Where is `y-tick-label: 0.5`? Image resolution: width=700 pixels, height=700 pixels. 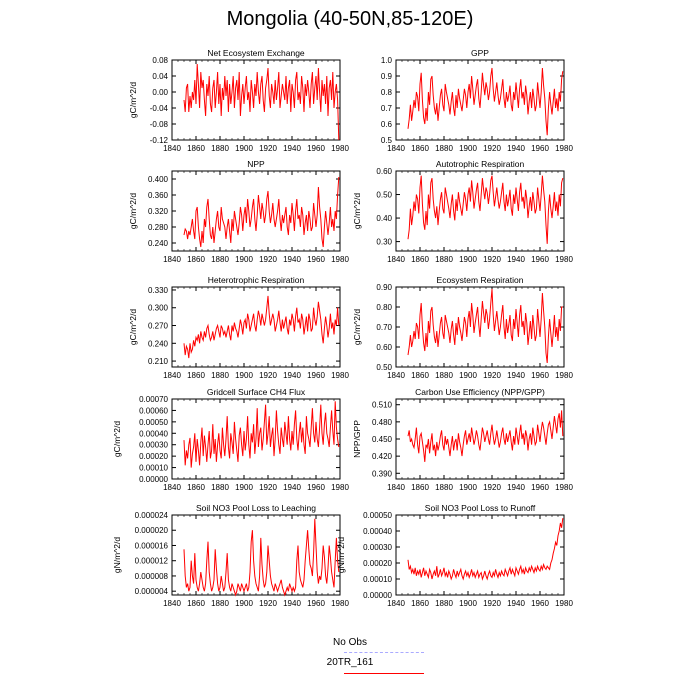
y-tick-label: 0.5 is located at coordinates (387, 140).